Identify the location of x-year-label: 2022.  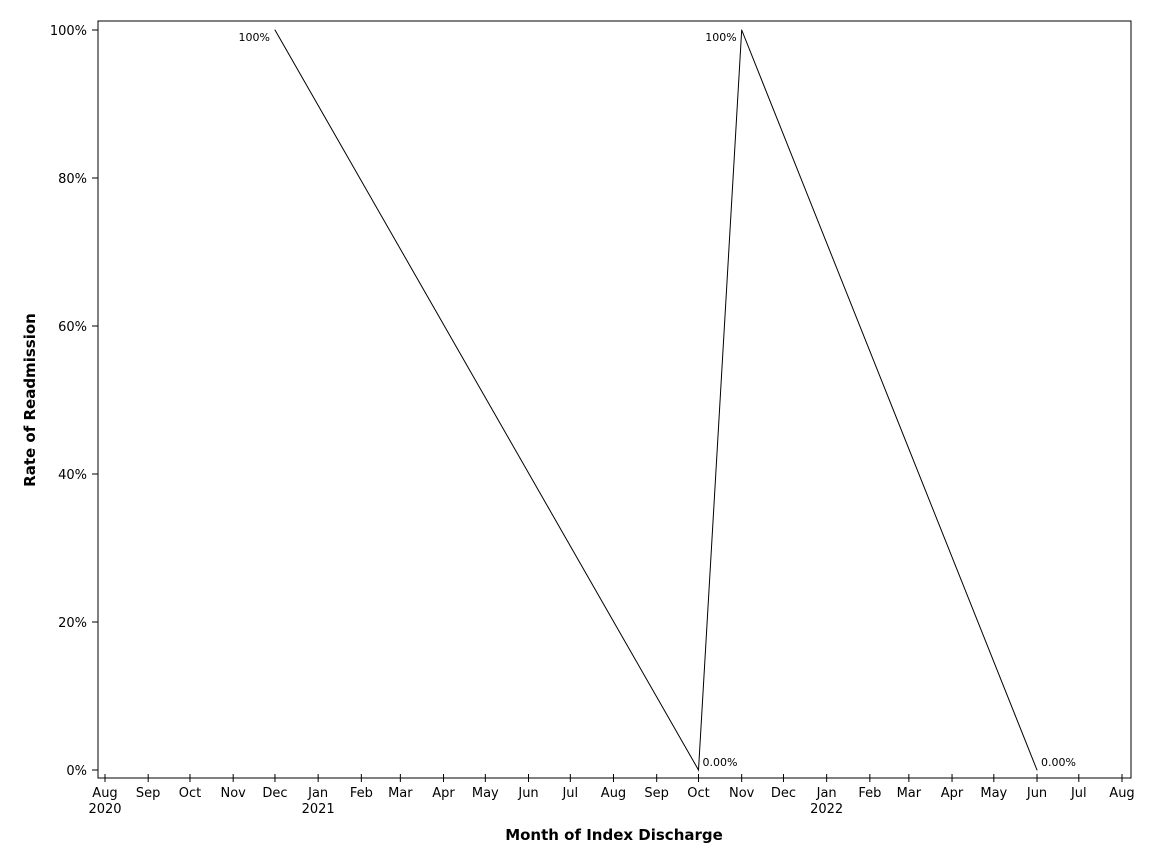
(826, 809).